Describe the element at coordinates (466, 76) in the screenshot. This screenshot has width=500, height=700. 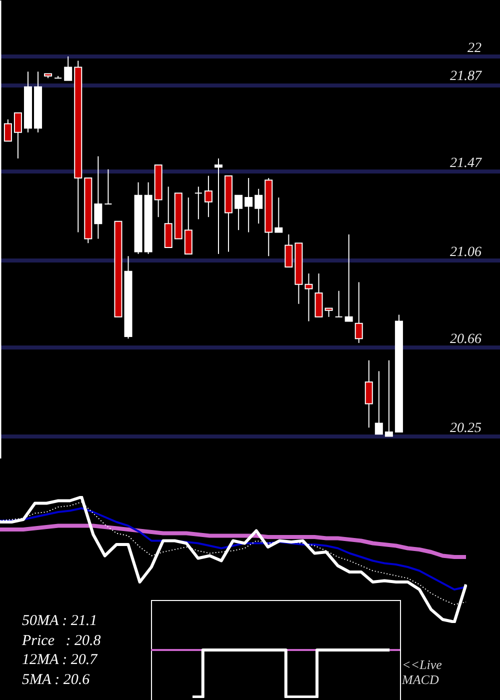
I see `y-tick-label: 21.87` at that location.